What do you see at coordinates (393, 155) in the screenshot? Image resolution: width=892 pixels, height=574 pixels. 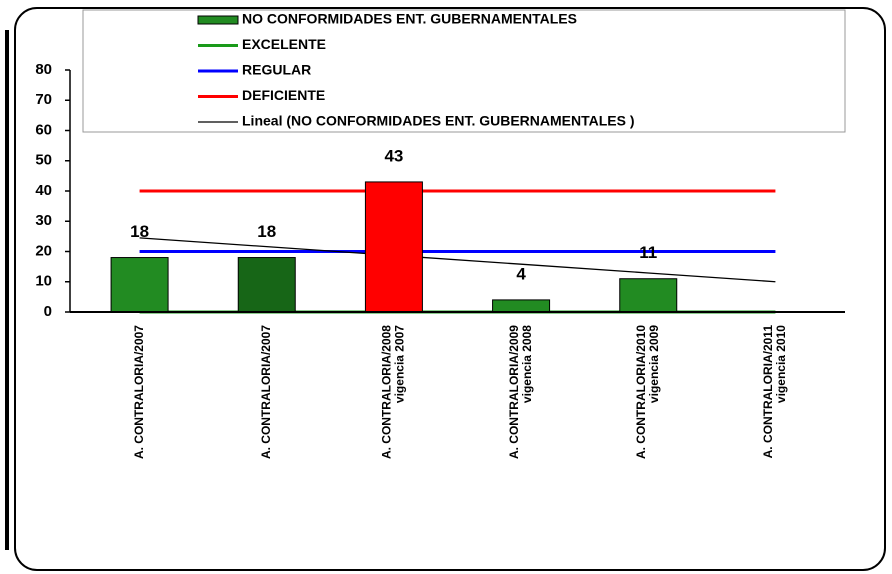 I see `data-label: 43` at bounding box center [393, 155].